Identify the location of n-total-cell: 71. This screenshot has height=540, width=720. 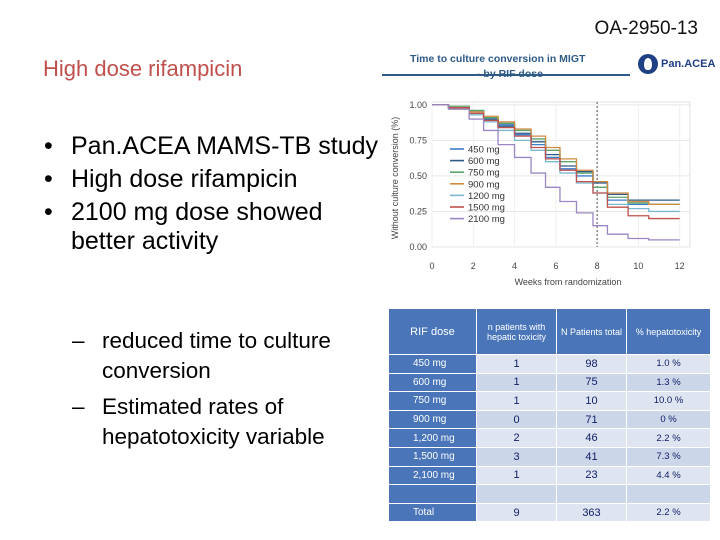
(591, 419).